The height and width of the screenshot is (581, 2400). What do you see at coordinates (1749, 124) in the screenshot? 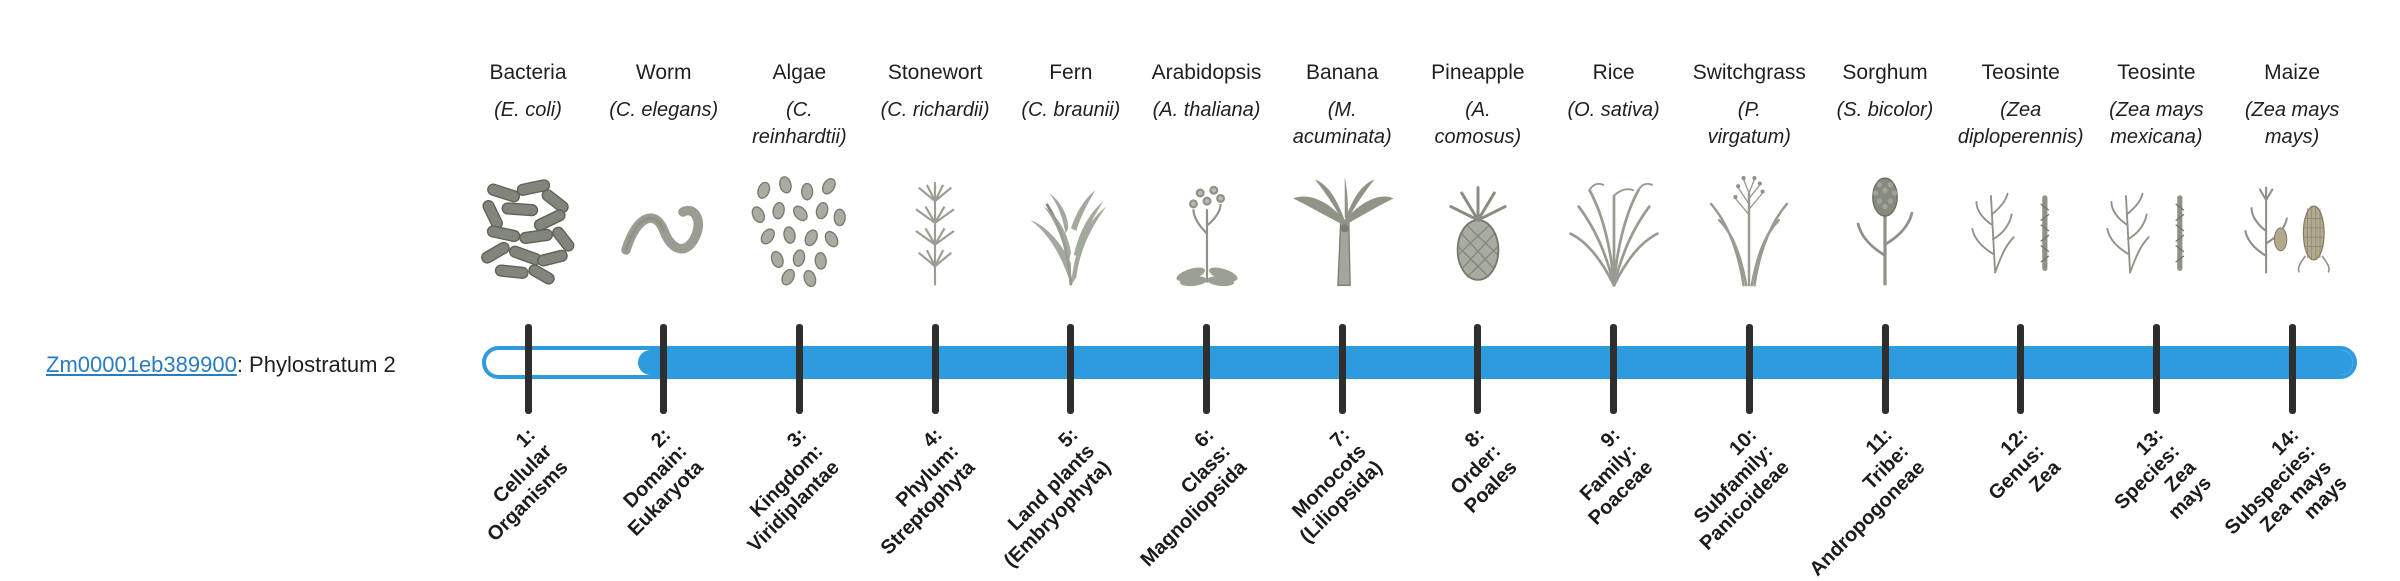
I see `species-scientific-name: (P. virgatum)` at bounding box center [1749, 124].